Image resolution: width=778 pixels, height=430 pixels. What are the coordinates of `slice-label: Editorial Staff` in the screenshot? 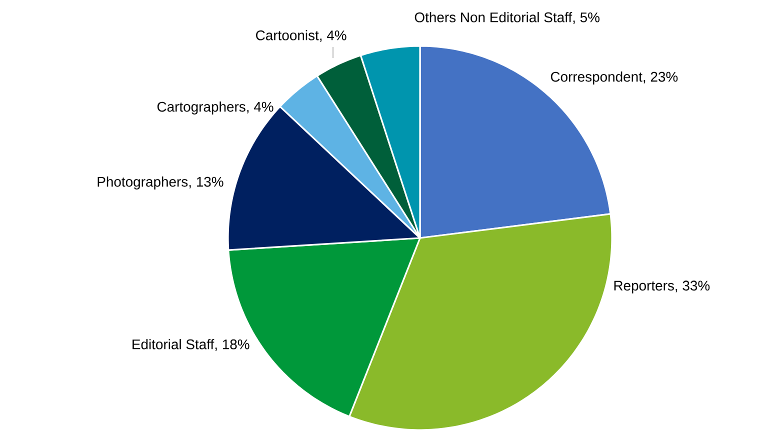 It's located at (173, 344).